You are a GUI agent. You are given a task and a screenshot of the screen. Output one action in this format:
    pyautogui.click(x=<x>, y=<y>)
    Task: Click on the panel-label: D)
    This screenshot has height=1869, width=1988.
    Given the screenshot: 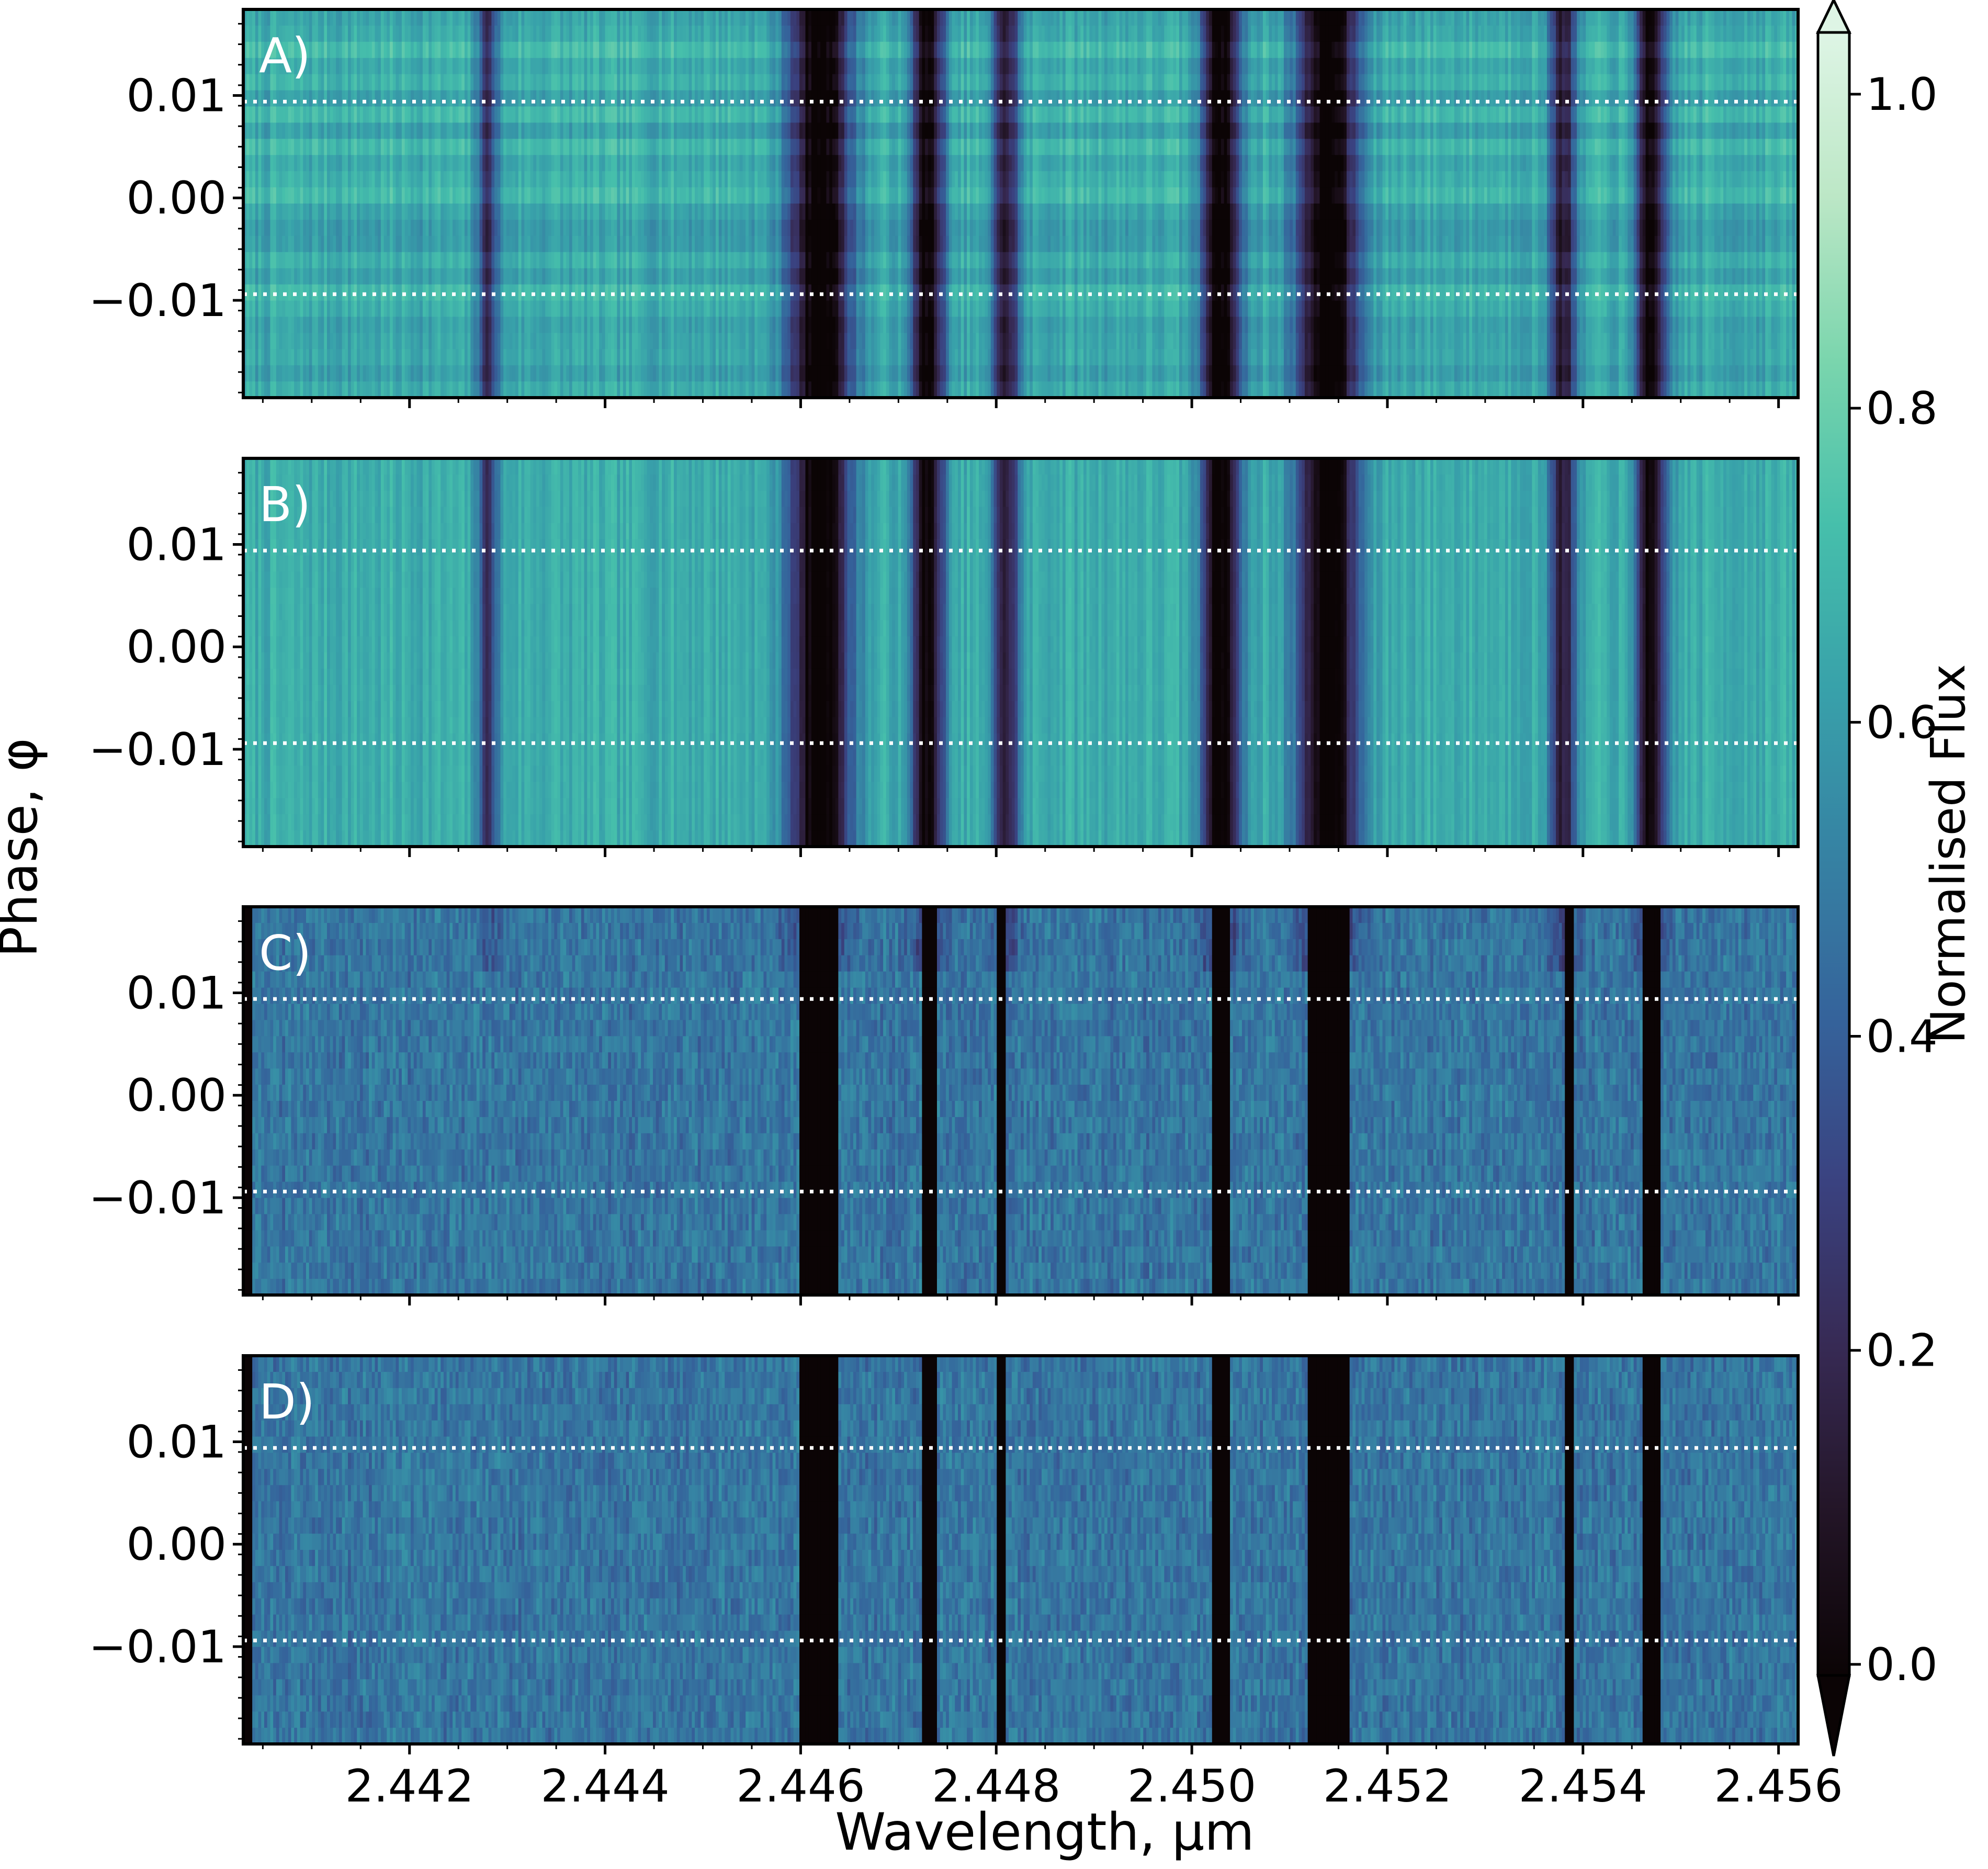 What is the action you would take?
    pyautogui.click(x=287, y=1402)
    